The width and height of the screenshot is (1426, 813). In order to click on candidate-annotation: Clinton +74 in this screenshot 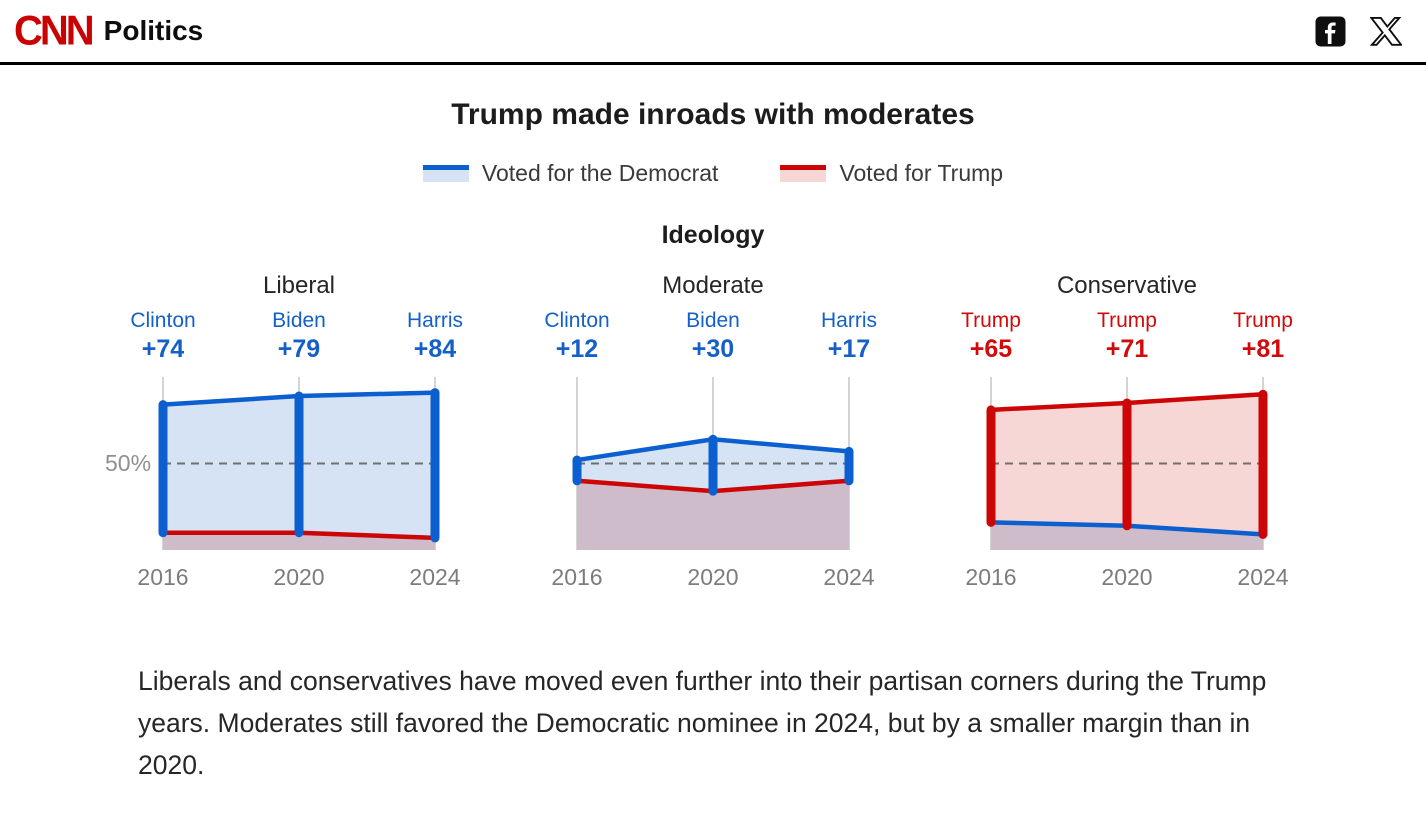, I will do `click(162, 336)`.